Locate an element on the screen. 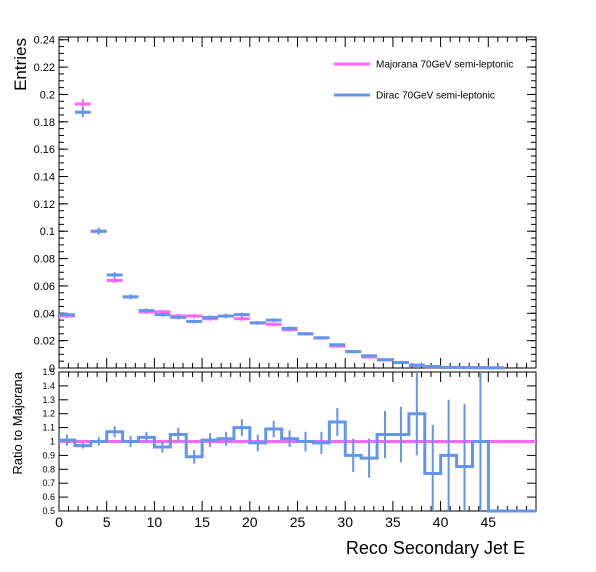 The image size is (596, 572). x-tick-label: 35 is located at coordinates (393, 522).